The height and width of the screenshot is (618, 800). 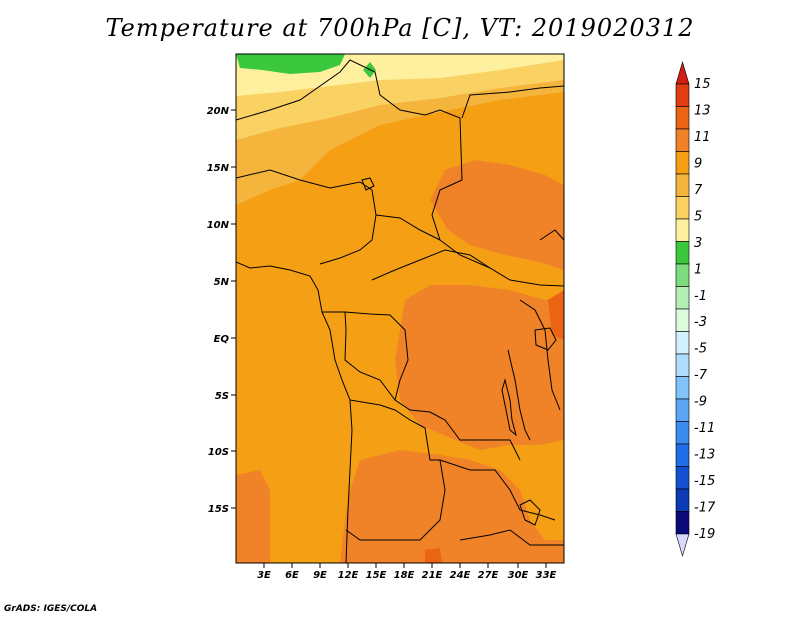 What do you see at coordinates (222, 396) in the screenshot?
I see `lat-label-5s: 5S` at bounding box center [222, 396].